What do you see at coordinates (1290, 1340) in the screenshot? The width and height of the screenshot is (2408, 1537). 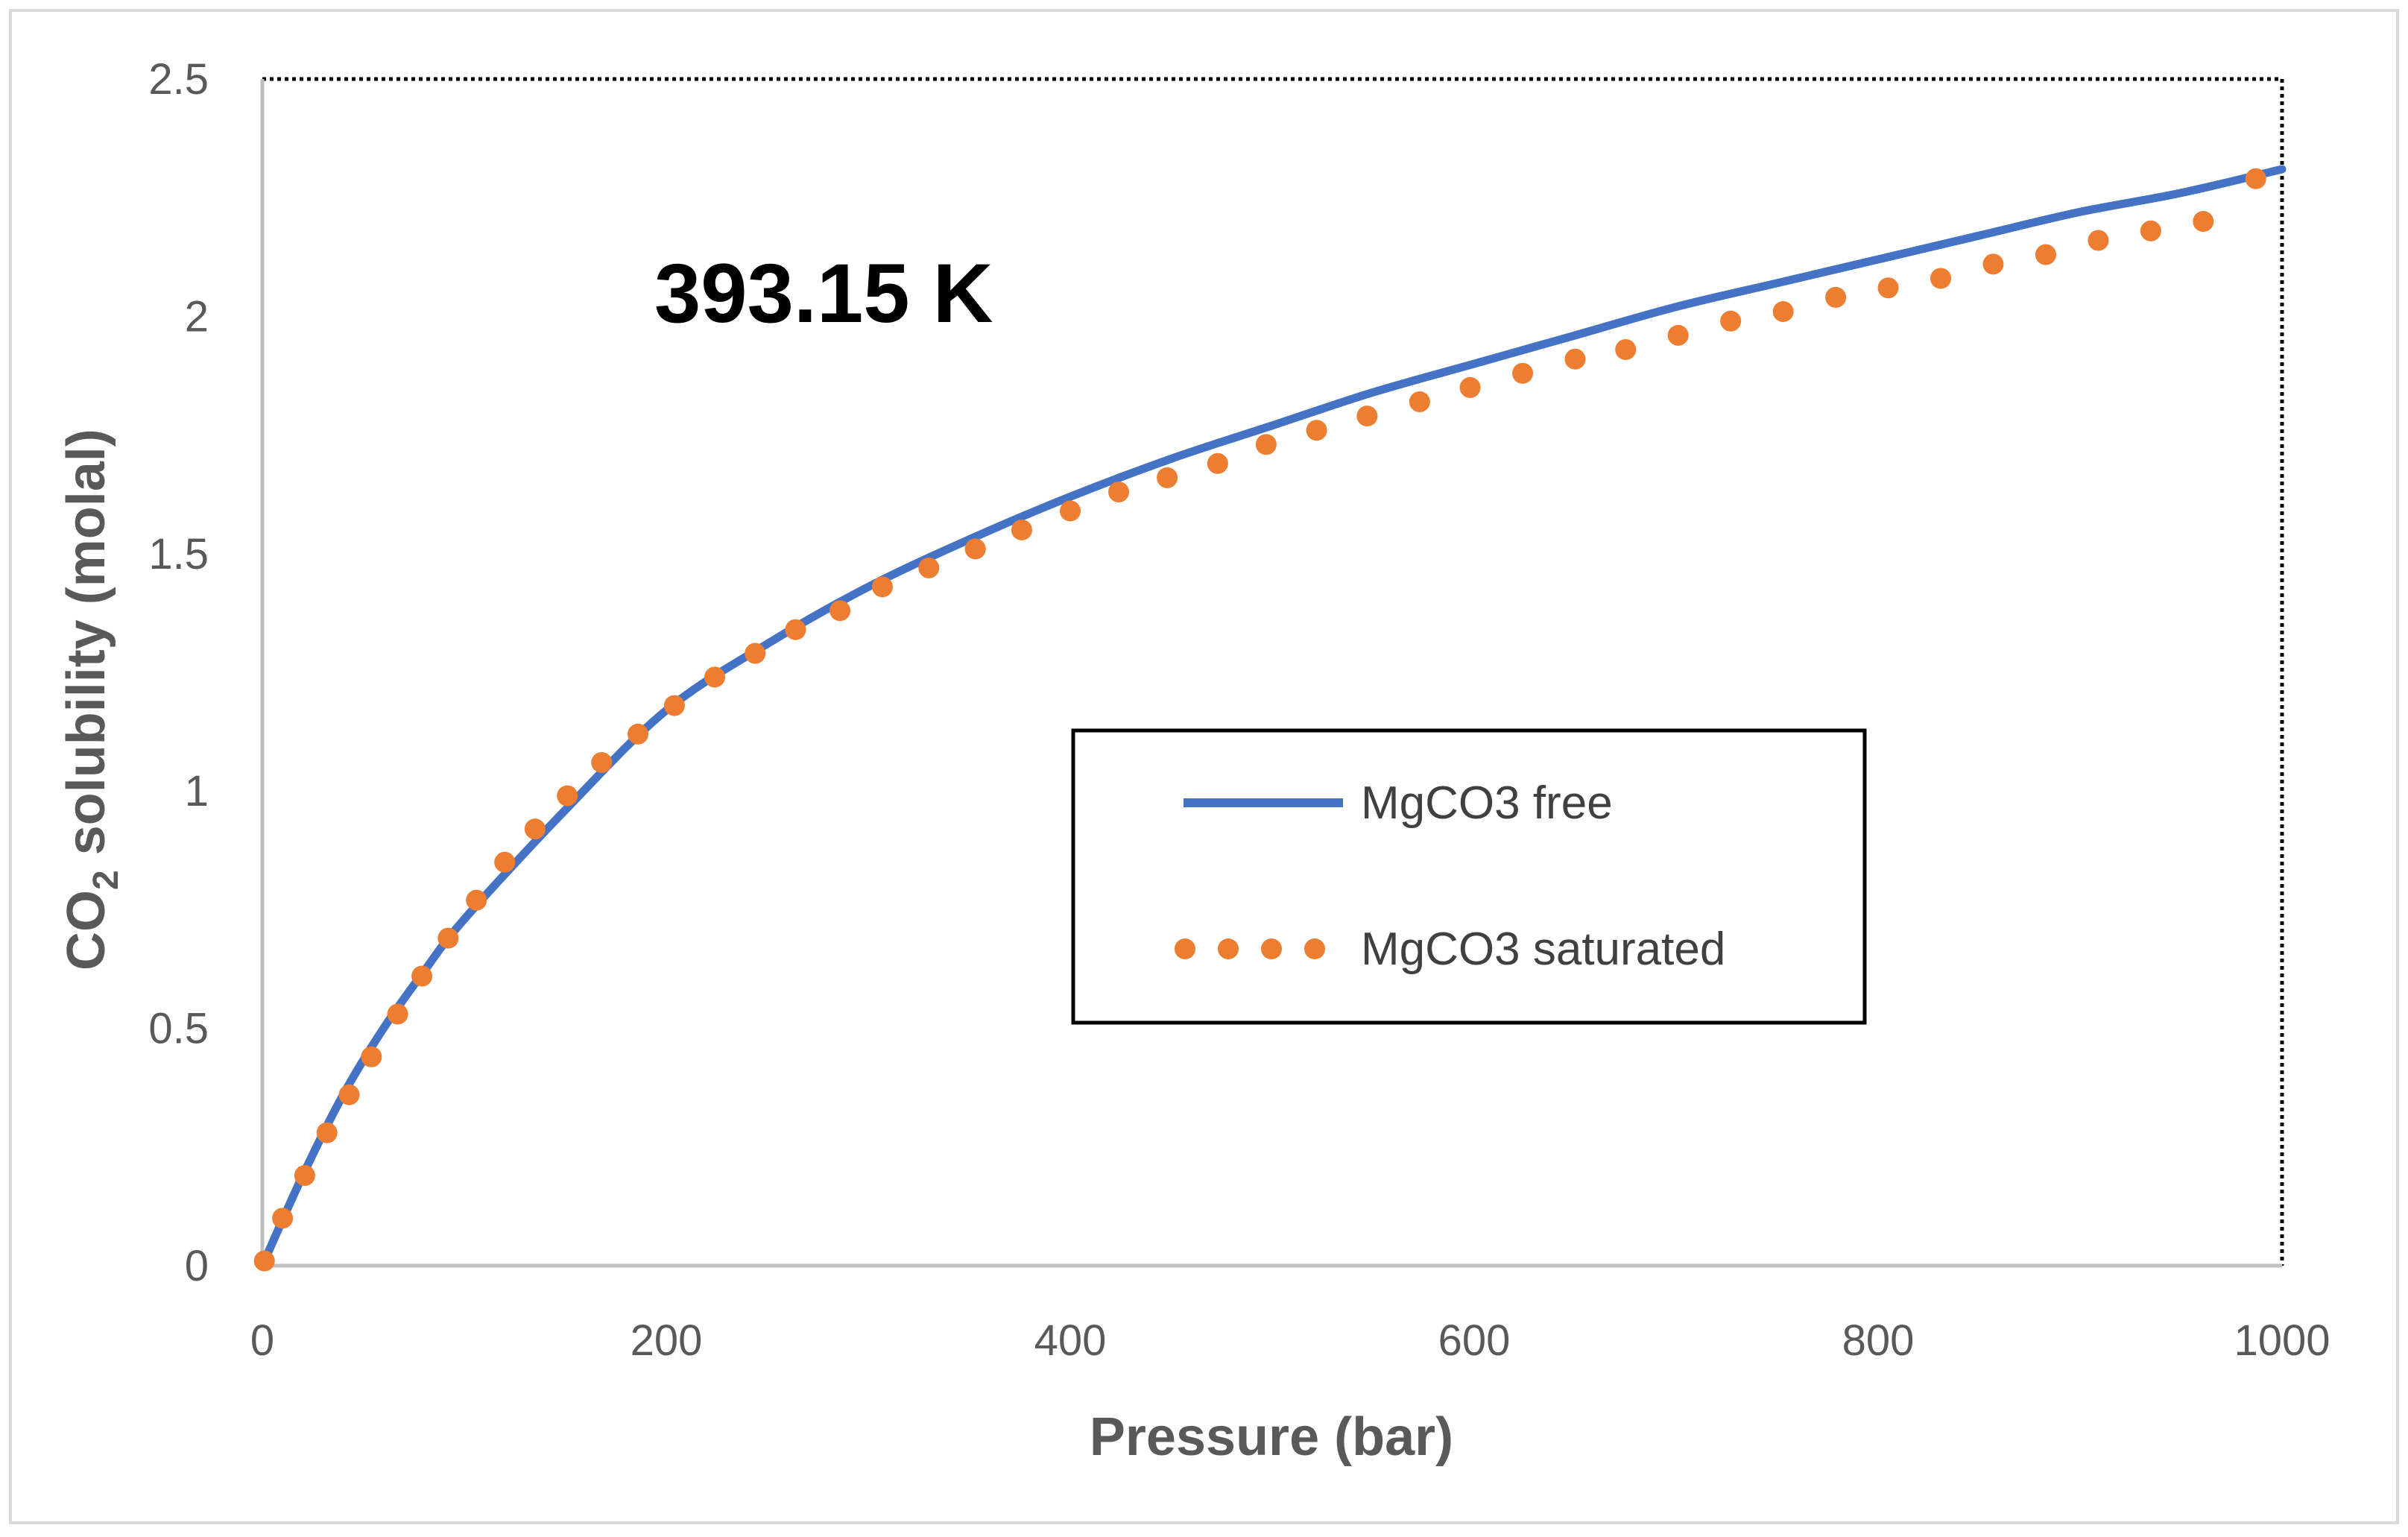 I see `x-tick-labels: 0 200 400 600 800 1000` at bounding box center [1290, 1340].